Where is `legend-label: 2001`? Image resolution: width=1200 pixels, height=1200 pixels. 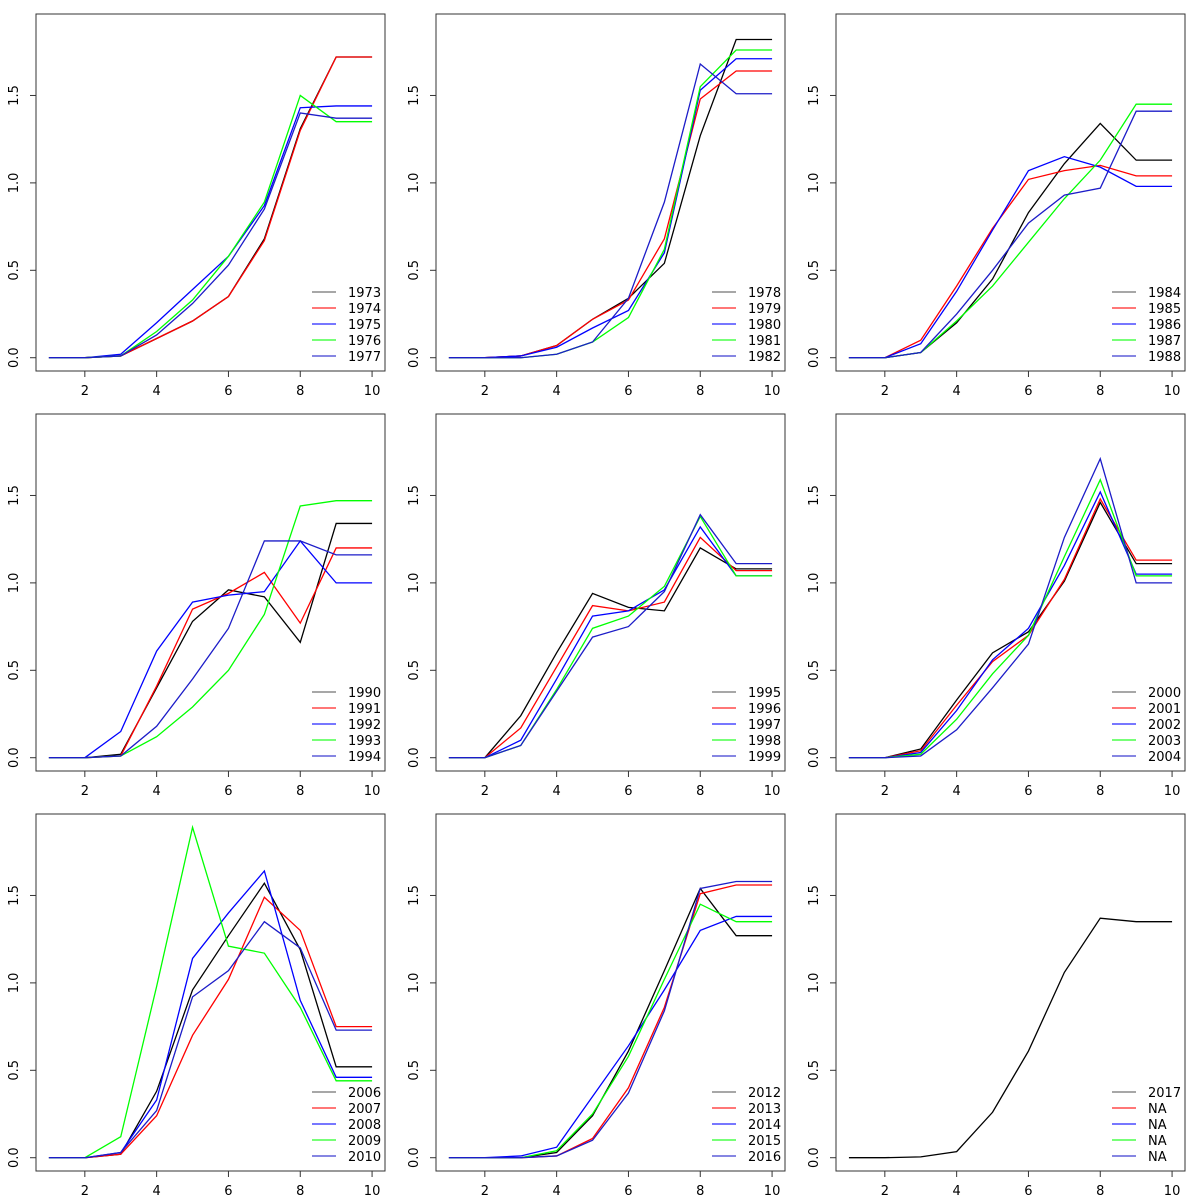 legend-label: 2001 is located at coordinates (1164, 709).